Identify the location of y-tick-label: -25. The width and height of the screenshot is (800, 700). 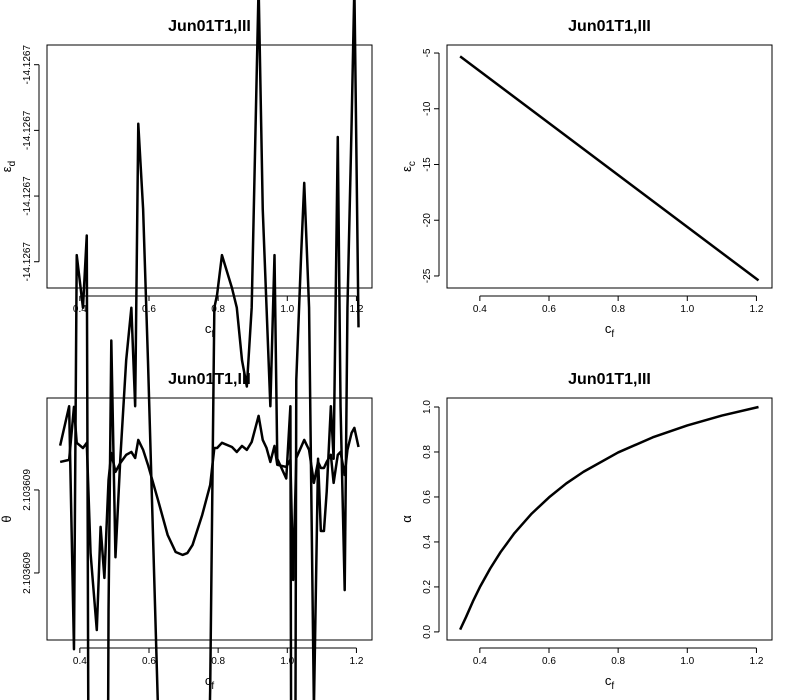
(427, 275).